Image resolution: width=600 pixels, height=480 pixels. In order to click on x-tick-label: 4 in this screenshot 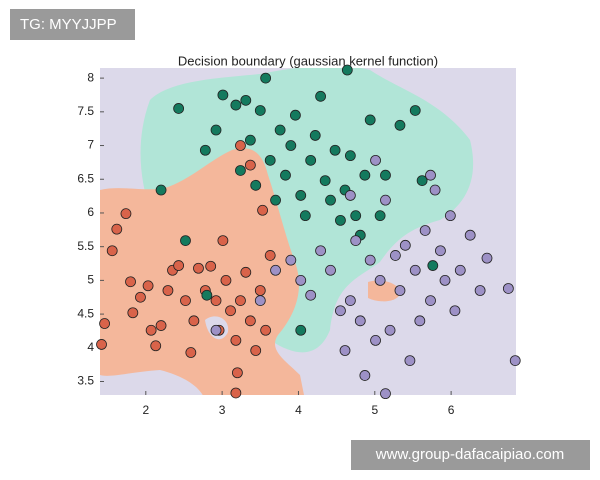, I will do `click(298, 410)`.